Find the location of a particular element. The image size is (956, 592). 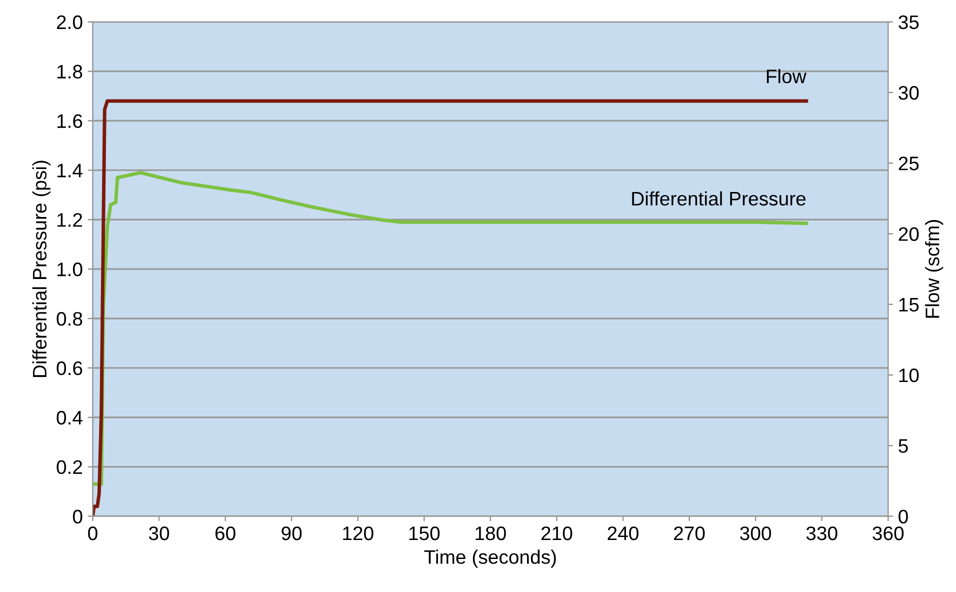

y-tick-label: 0.2 is located at coordinates (69, 467).